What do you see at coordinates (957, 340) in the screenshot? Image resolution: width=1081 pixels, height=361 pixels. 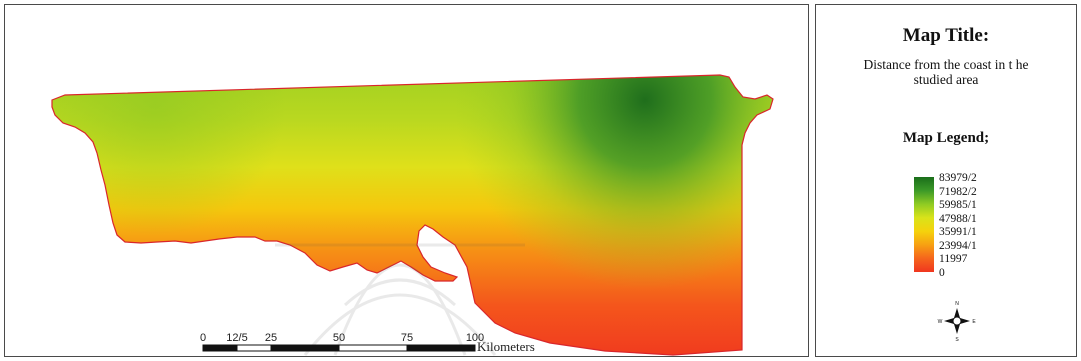 I see `compass-south: S` at bounding box center [957, 340].